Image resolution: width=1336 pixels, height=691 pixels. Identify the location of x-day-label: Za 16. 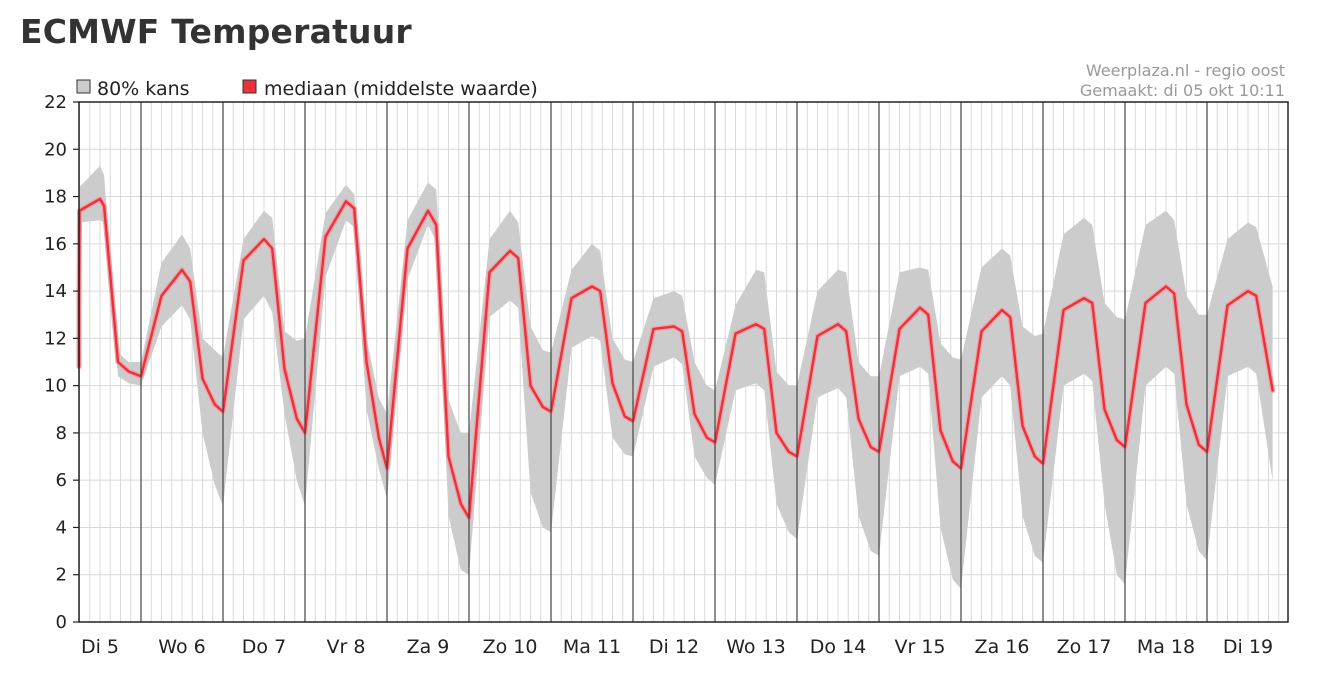
(1002, 647).